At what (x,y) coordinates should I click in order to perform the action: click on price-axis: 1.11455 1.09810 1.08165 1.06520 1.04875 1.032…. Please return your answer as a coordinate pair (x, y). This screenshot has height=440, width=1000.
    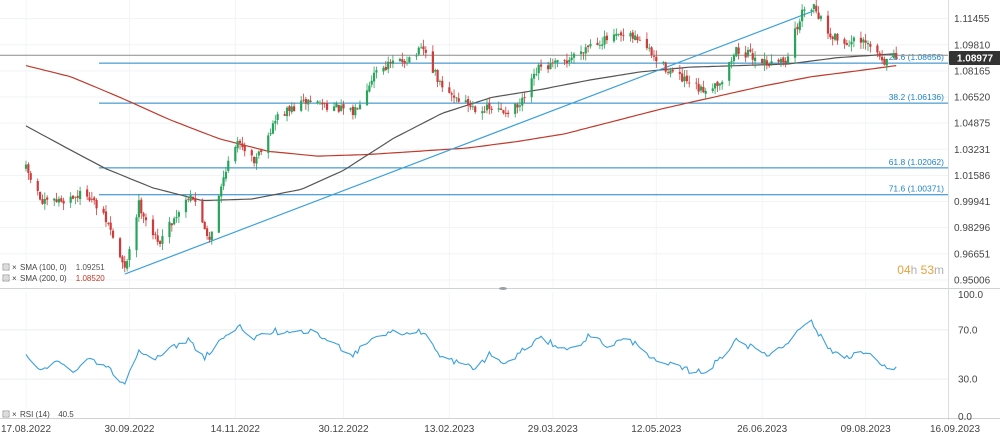
    Looking at the image, I should click on (974, 150).